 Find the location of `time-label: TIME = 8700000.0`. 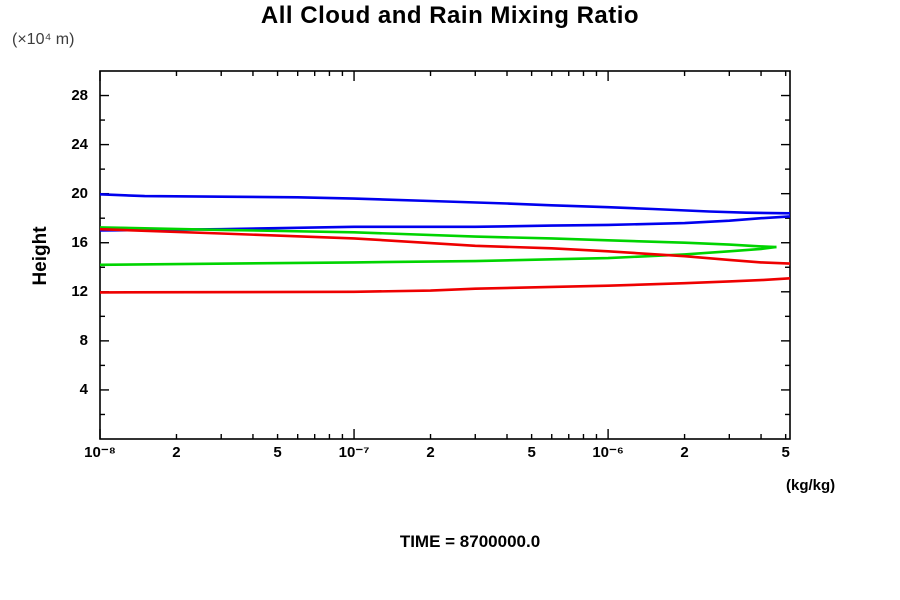

time-label: TIME = 8700000.0 is located at coordinates (470, 541).